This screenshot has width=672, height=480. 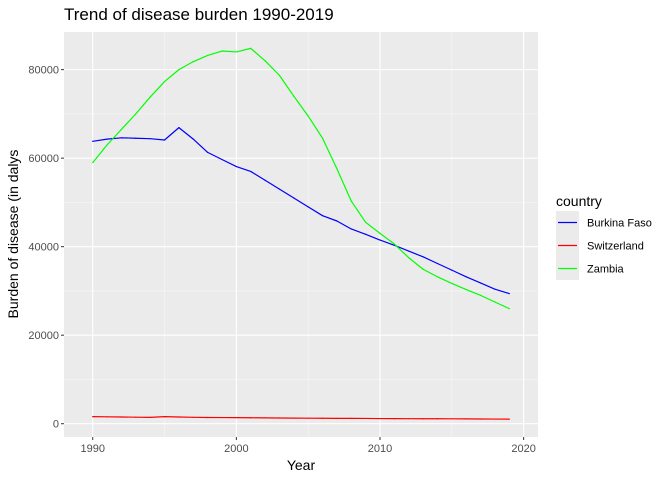 What do you see at coordinates (56, 425) in the screenshot?
I see `y-tick-label: 0` at bounding box center [56, 425].